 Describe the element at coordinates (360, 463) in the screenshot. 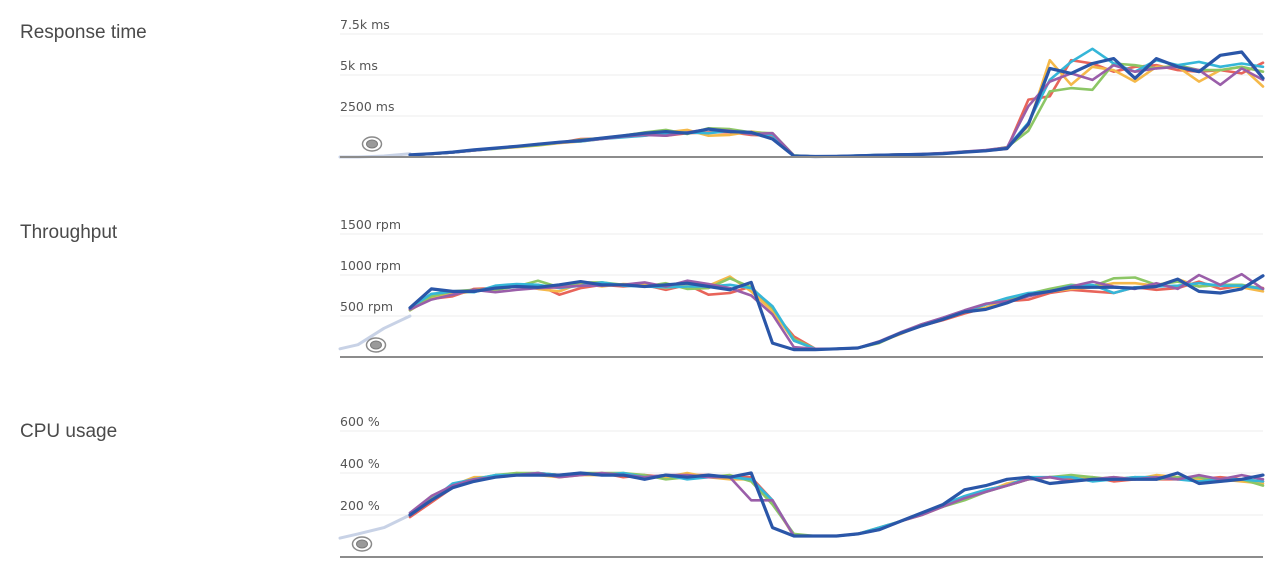

I see `y-tick-label: 400 %` at that location.